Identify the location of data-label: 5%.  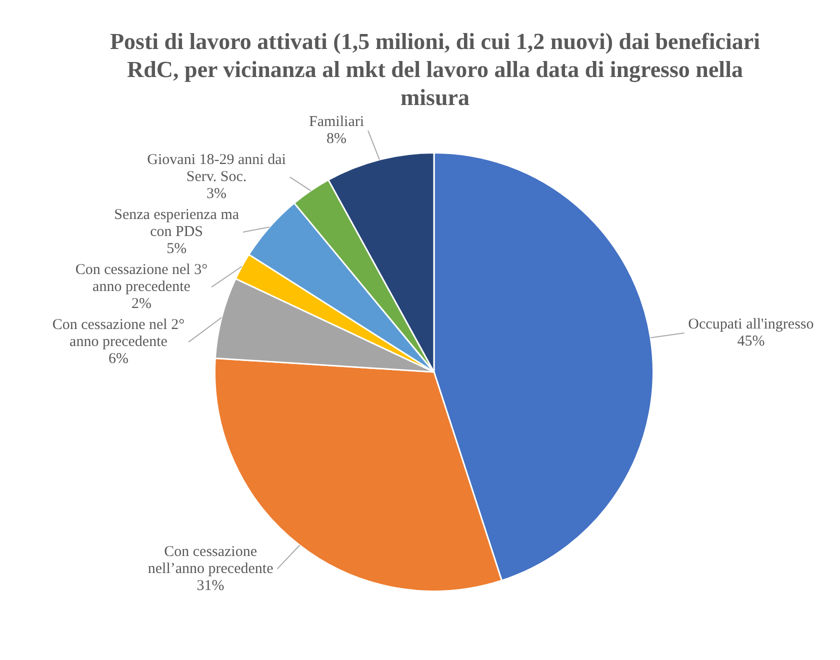
(176, 249).